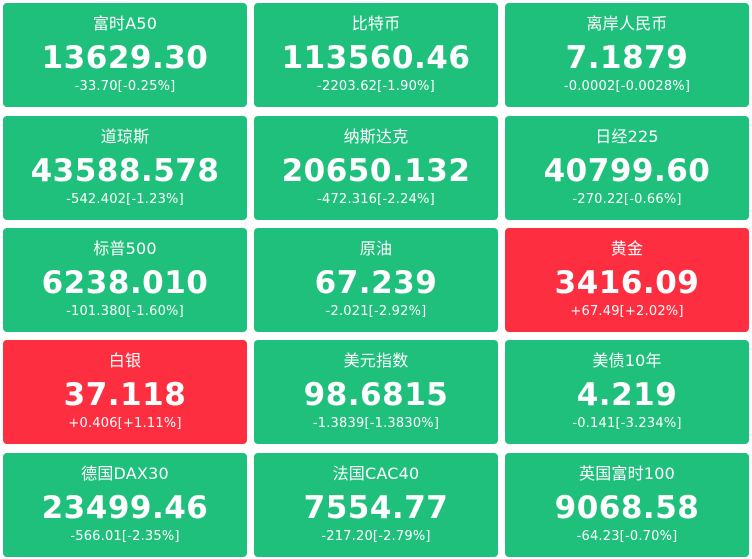  I want to click on quote-tile-us-dollar-index: 美元指数 98.6815 -1.3839[-1.3830%], so click(376, 392).